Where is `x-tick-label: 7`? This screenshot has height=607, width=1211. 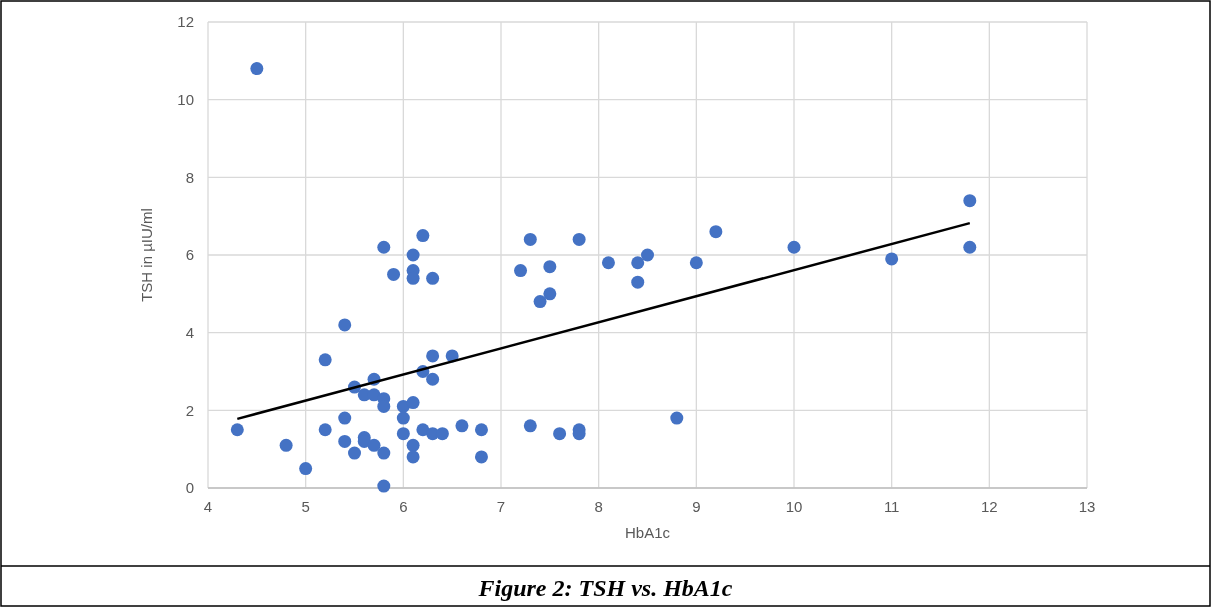 x-tick-label: 7 is located at coordinates (501, 506).